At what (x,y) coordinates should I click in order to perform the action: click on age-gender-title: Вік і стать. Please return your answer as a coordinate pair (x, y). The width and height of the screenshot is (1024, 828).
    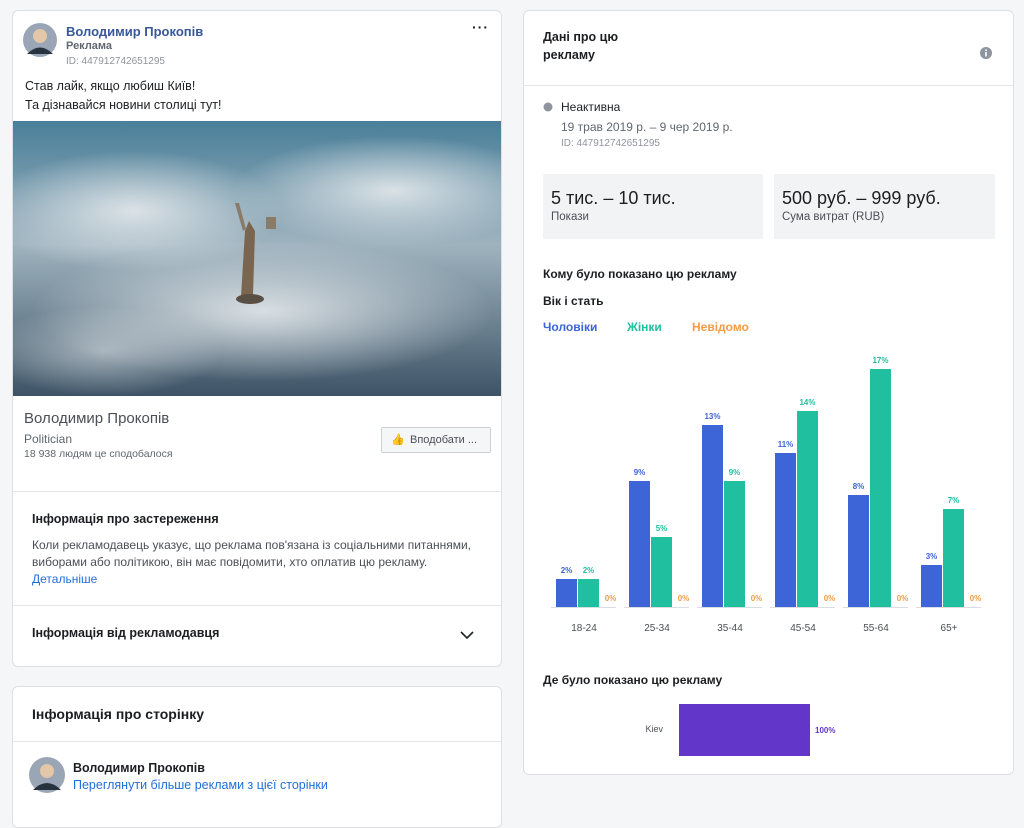
    Looking at the image, I should click on (573, 301).